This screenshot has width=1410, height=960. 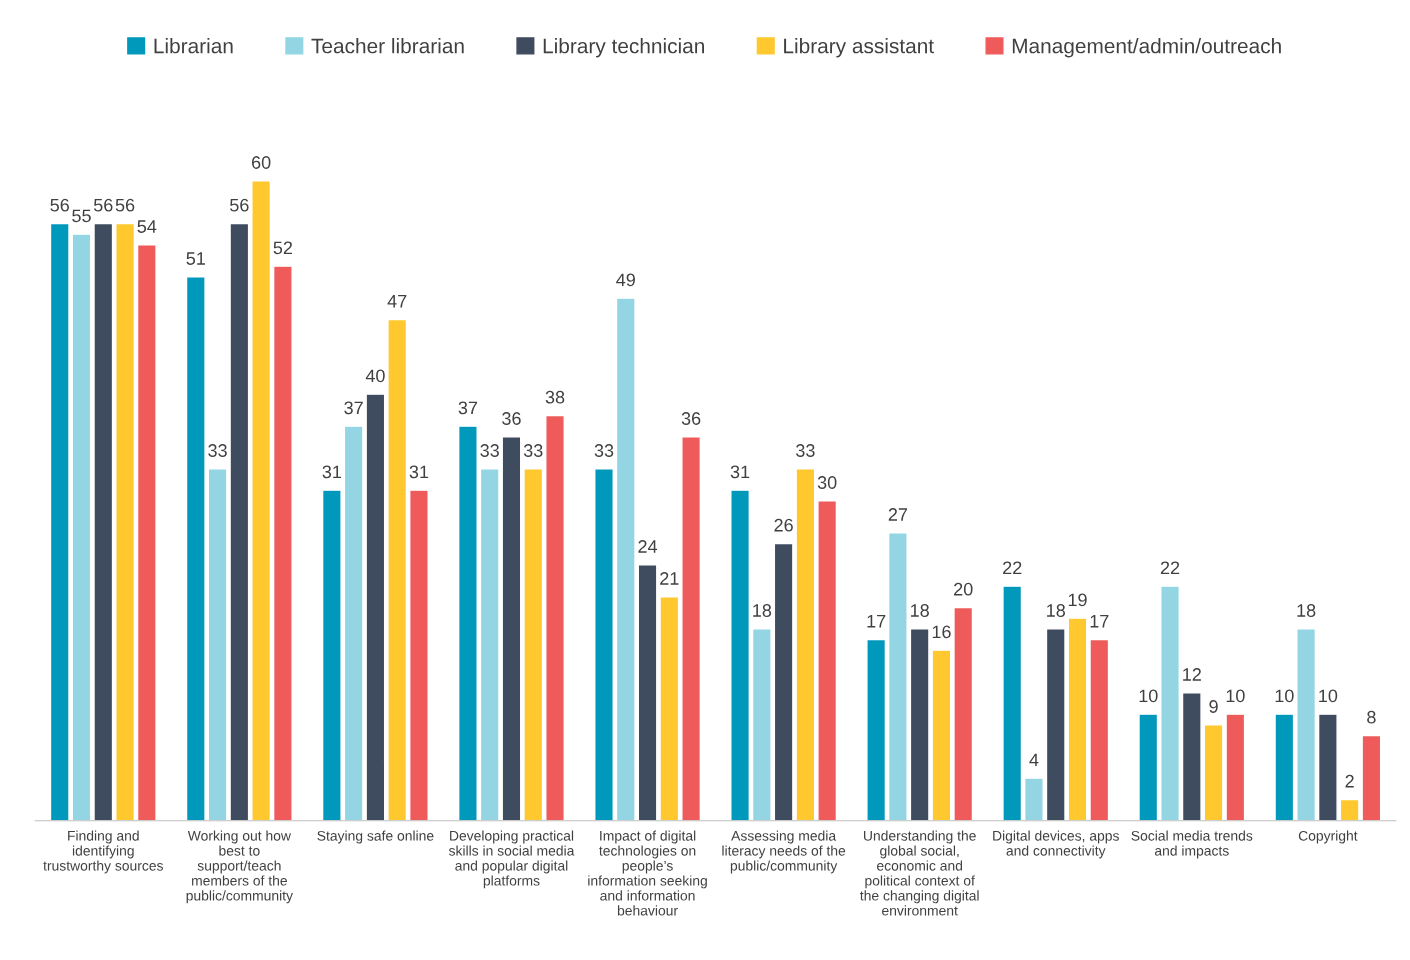 What do you see at coordinates (1192, 674) in the screenshot?
I see `data-label: 12` at bounding box center [1192, 674].